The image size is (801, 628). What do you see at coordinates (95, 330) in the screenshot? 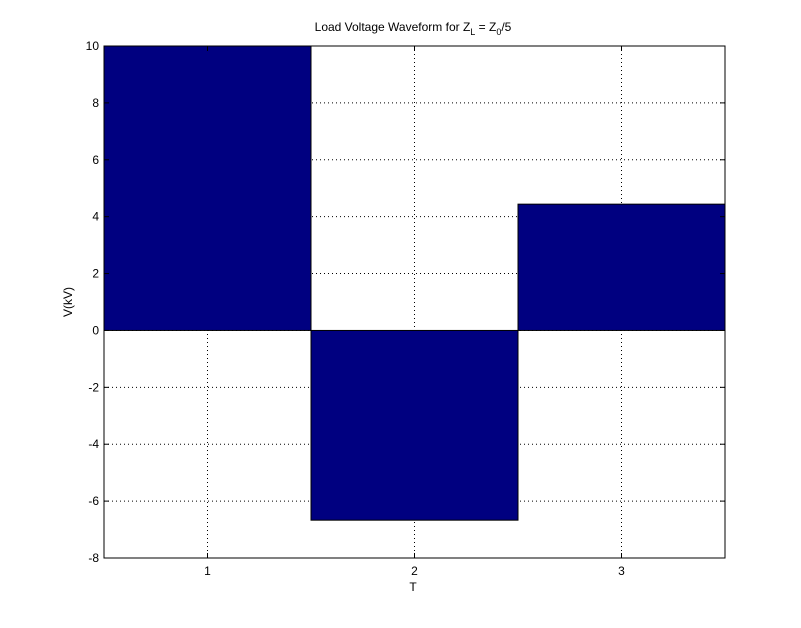
I see `y-tick-label: 0` at bounding box center [95, 330].